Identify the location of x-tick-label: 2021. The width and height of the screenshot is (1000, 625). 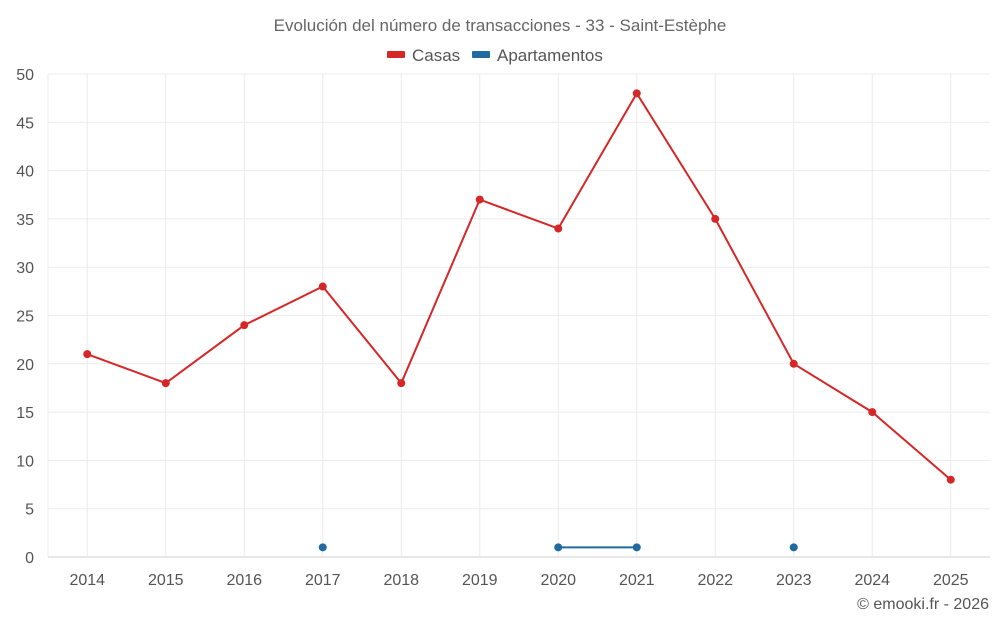
(637, 580).